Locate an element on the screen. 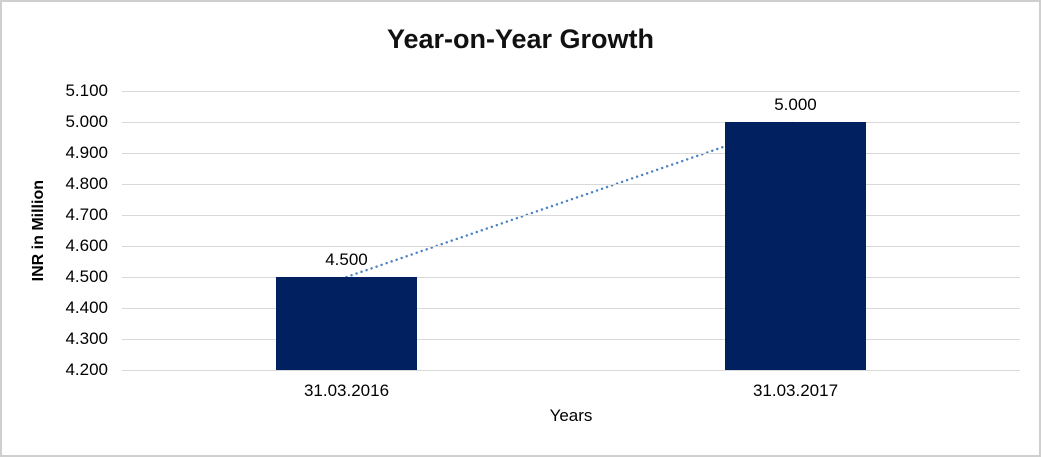  y-tick-label: 5.100 is located at coordinates (86, 90).